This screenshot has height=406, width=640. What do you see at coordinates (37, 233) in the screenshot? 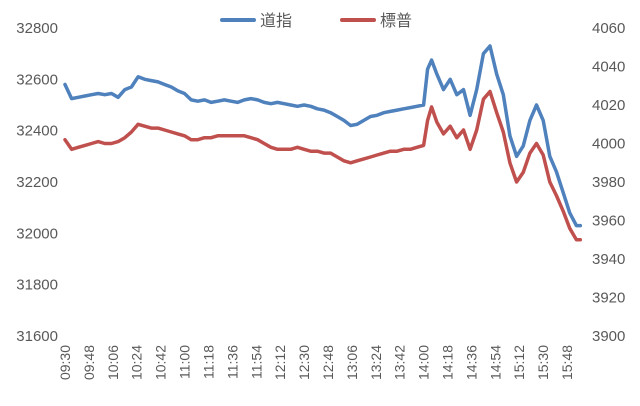
I see `left-axis-tick-label: 32000` at bounding box center [37, 233].